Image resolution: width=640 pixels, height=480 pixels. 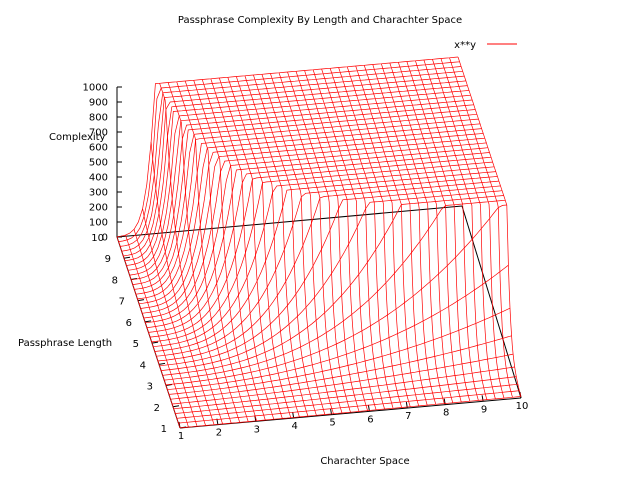 What do you see at coordinates (98, 193) in the screenshot?
I see `z-tick-label: 300` at bounding box center [98, 193].